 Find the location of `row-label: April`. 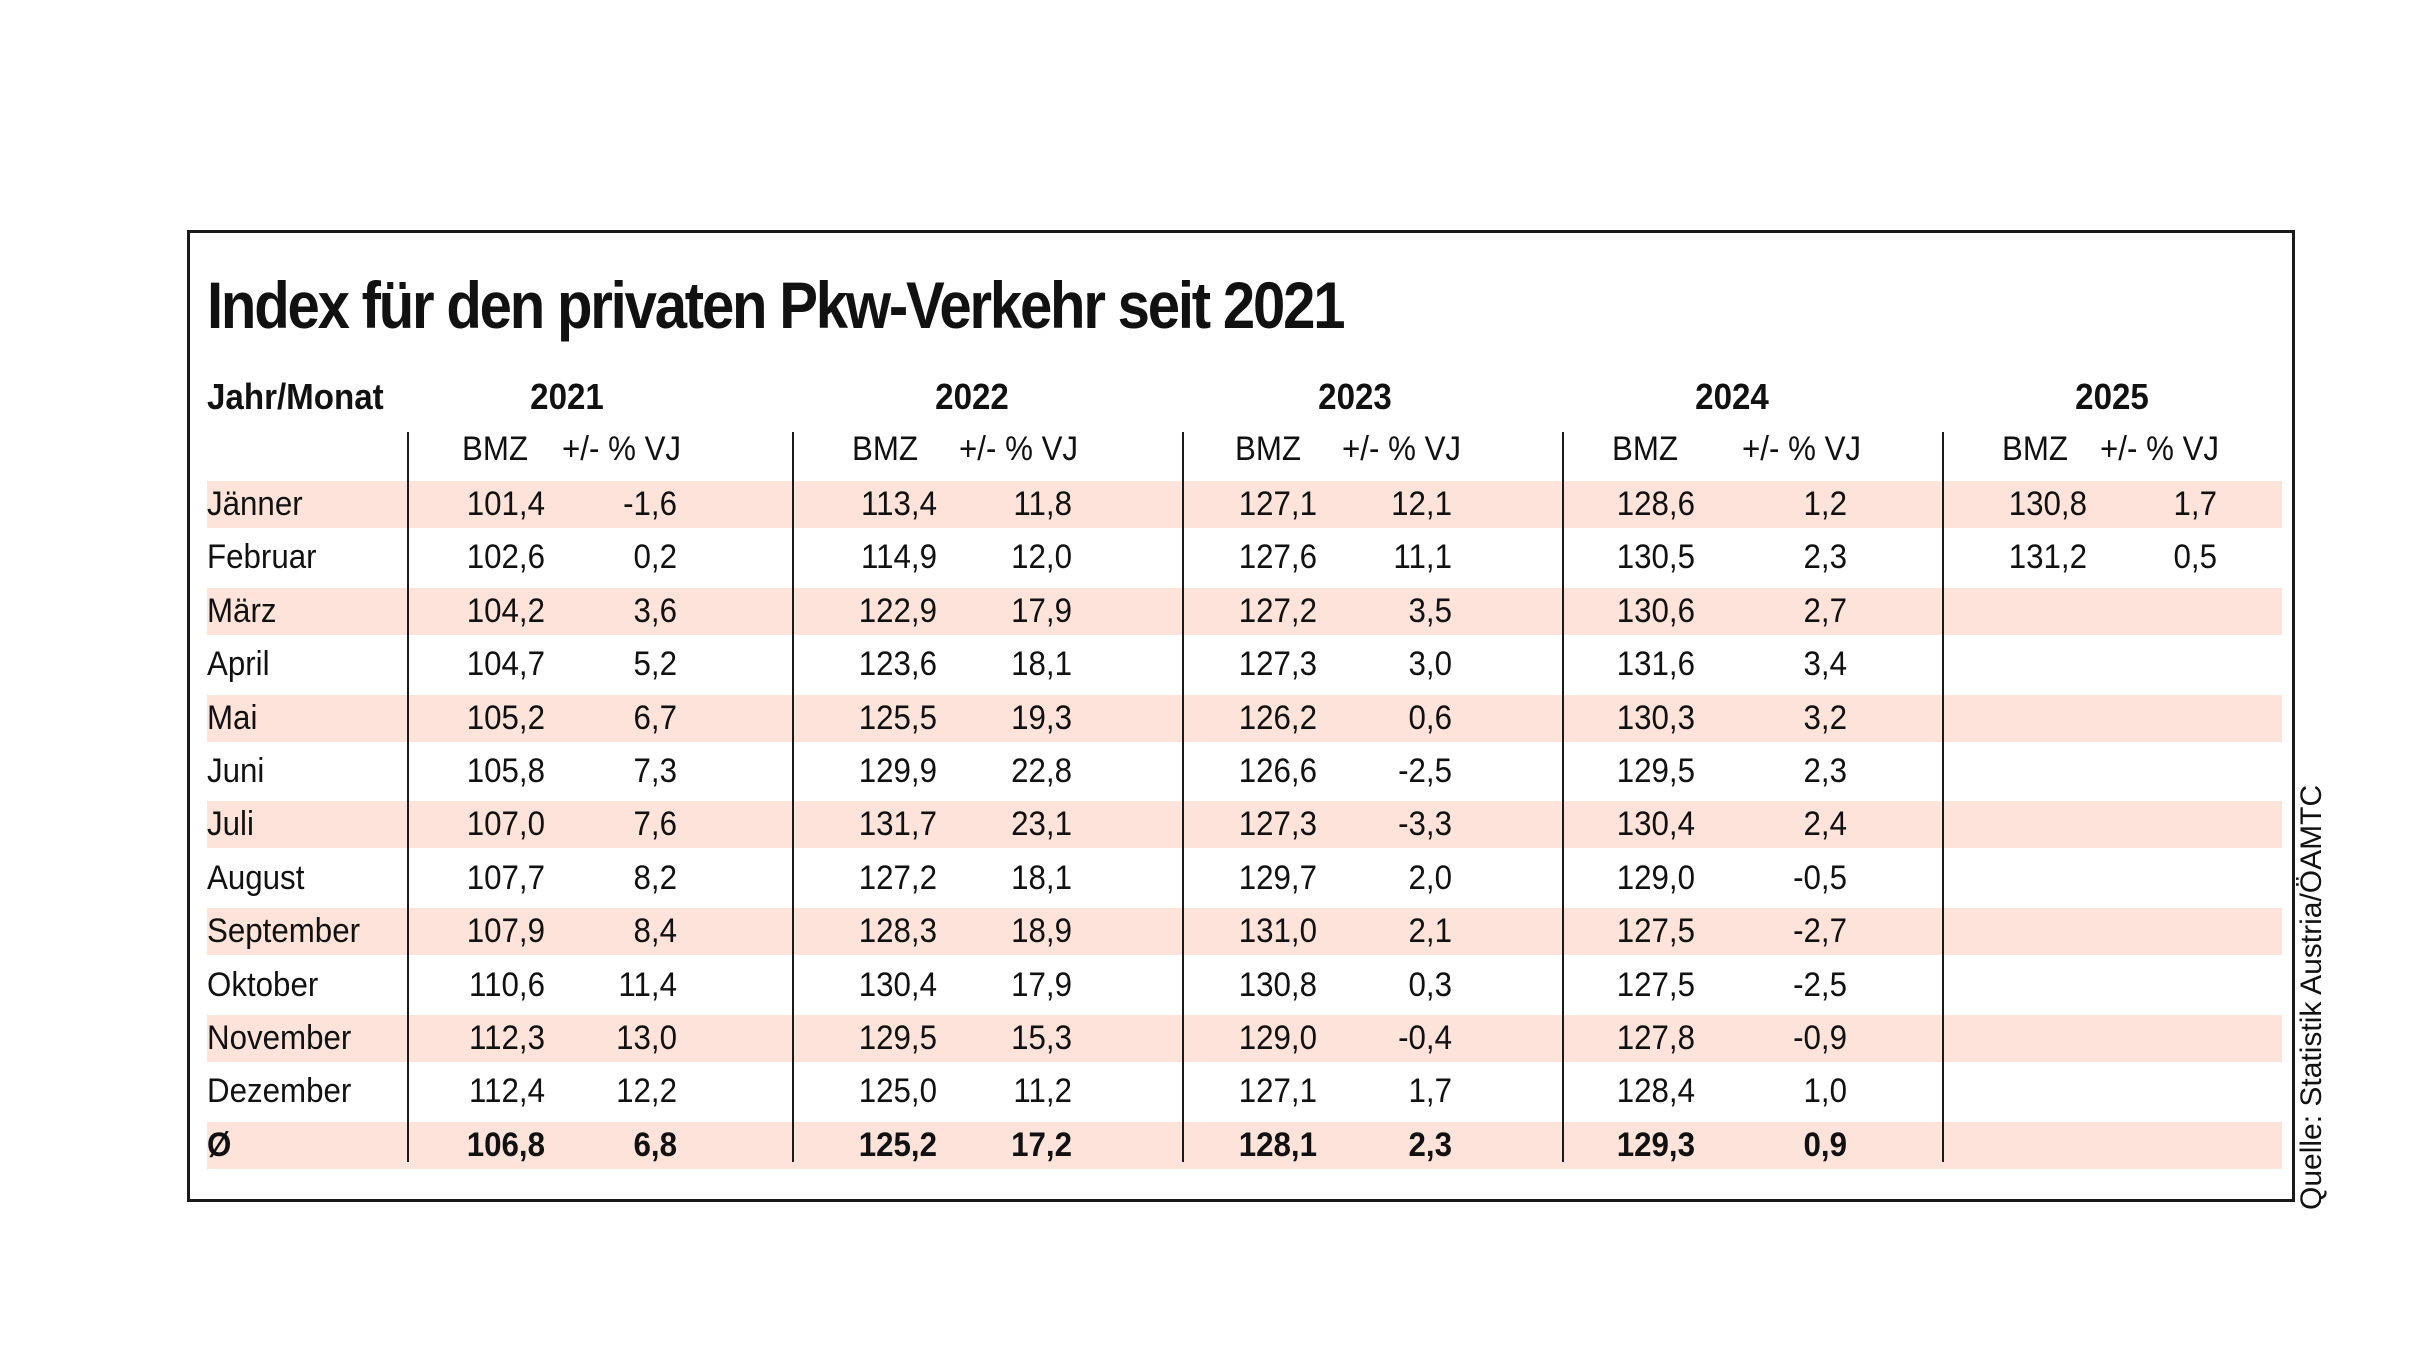

row-label: April is located at coordinates (238, 664).